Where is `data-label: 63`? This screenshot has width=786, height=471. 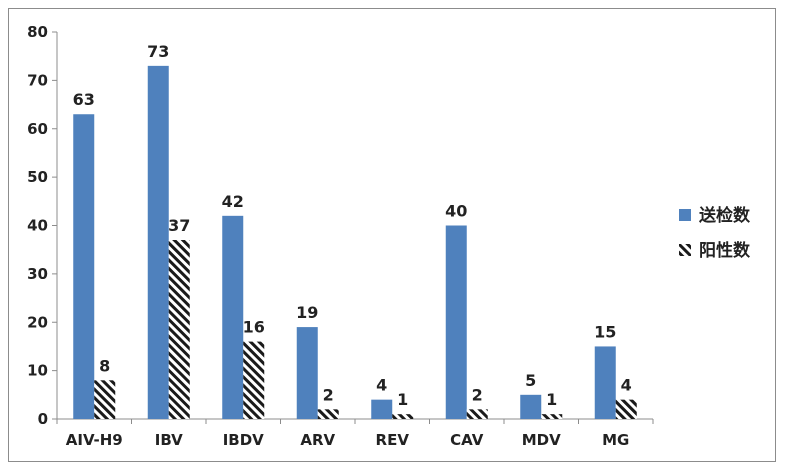
data-label: 63 is located at coordinates (84, 99).